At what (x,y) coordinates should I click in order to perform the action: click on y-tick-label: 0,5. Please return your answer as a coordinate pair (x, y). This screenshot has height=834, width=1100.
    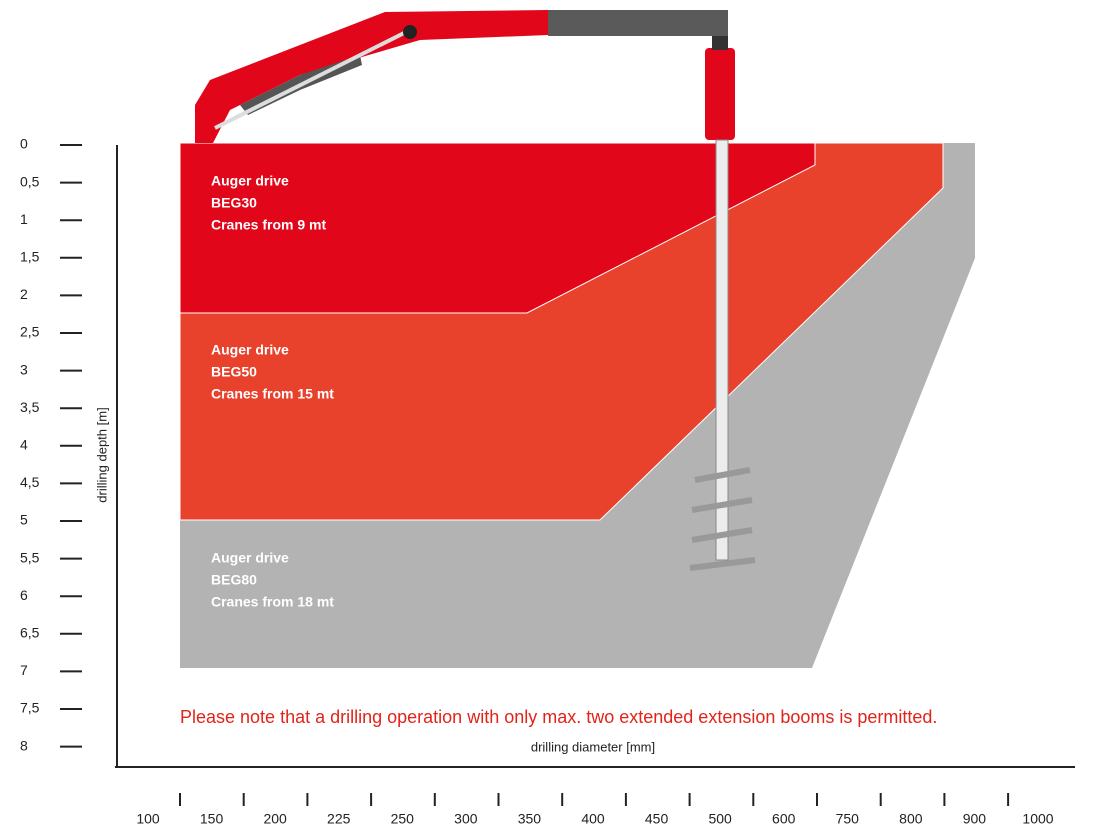
    Looking at the image, I should click on (30, 181).